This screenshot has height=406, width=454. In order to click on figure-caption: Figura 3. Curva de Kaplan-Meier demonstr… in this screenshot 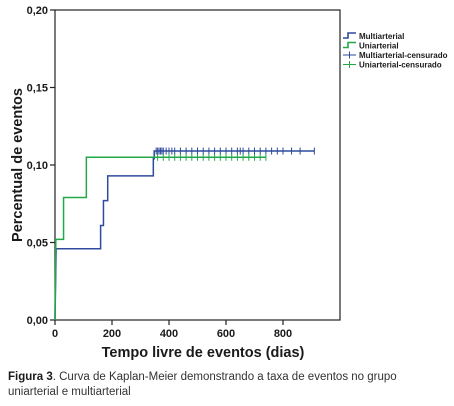, I will do `click(228, 385)`.